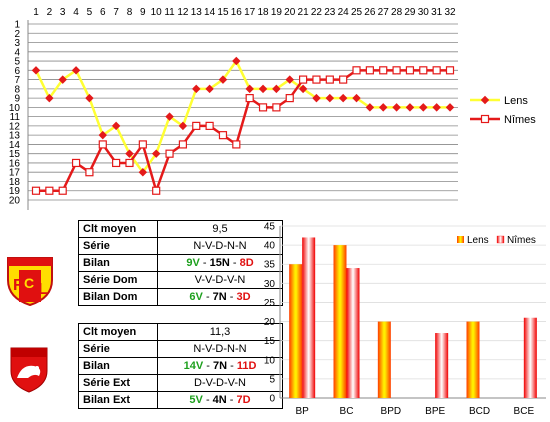 This screenshot has height=422, width=550. Describe the element at coordinates (296, 331) in the screenshot. I see `bar-BP-Lens` at that location.